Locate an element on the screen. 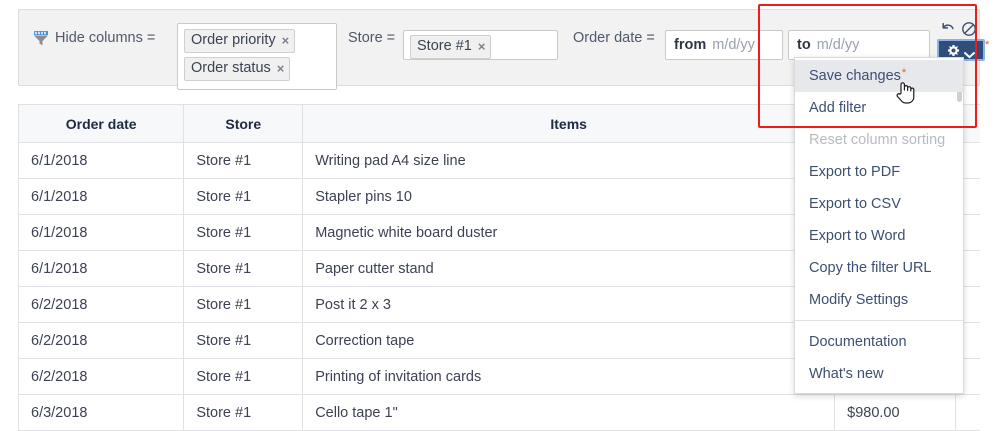 The image size is (998, 431). menu-item-copy-filter-url: Copy the filter URL is located at coordinates (879, 268).